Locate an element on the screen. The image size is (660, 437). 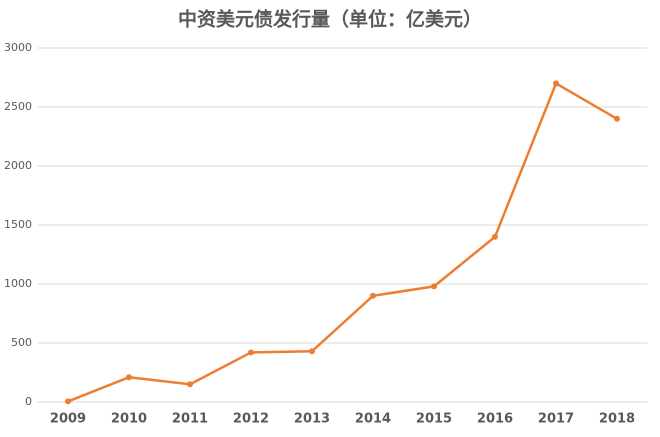
x-tick-label: 2018 is located at coordinates (617, 419).